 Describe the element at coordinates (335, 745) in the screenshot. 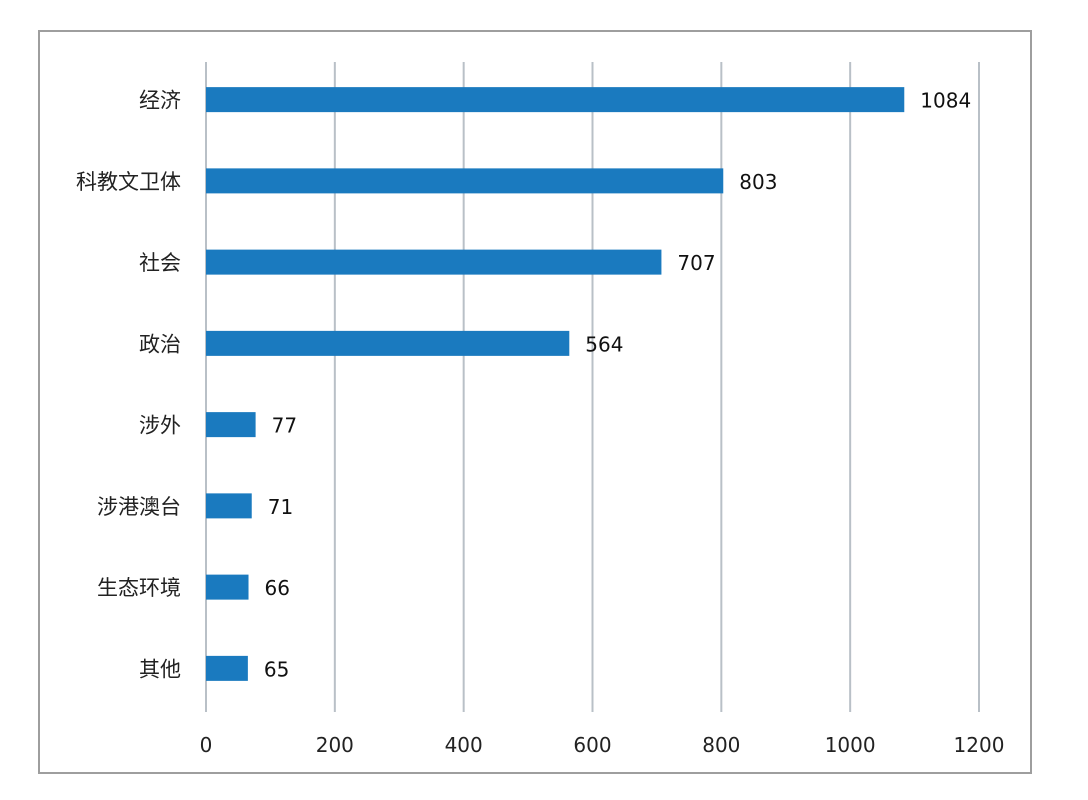

I see `x-tick-label: 200` at that location.